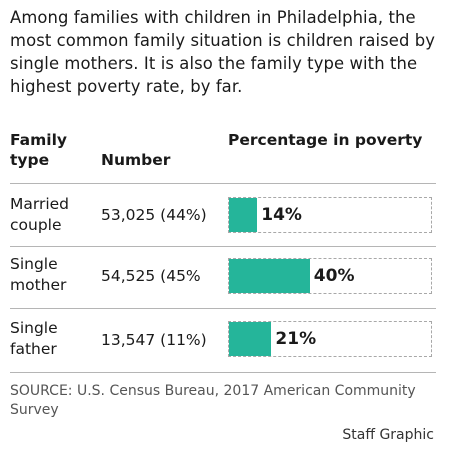  I want to click on header-divider, so click(223, 183).